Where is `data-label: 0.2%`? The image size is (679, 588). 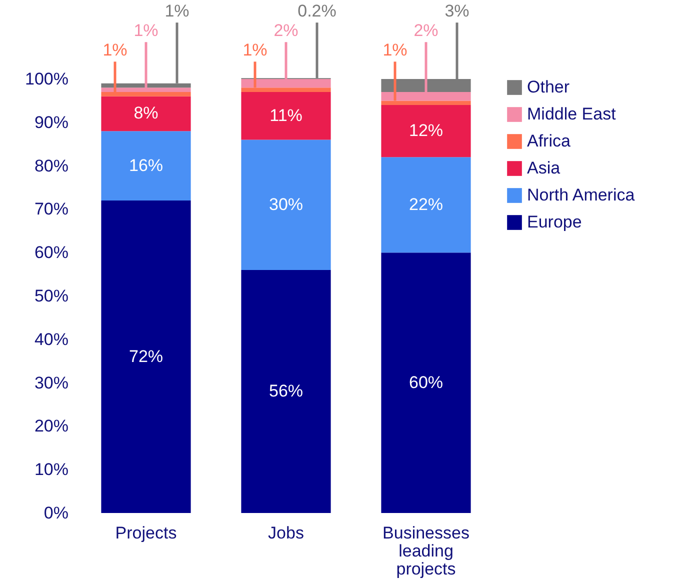
data-label: 0.2% is located at coordinates (317, 11).